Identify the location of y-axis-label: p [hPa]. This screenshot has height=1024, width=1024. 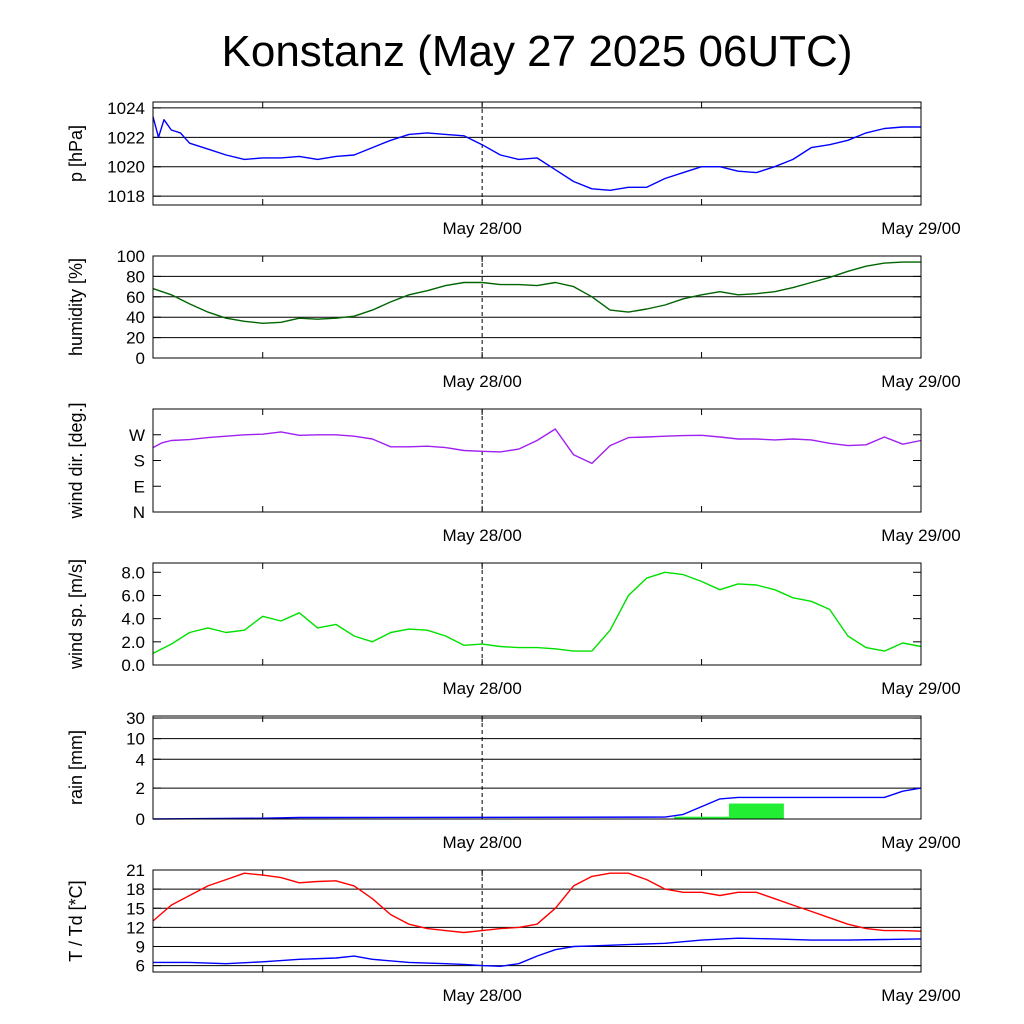
(76, 153).